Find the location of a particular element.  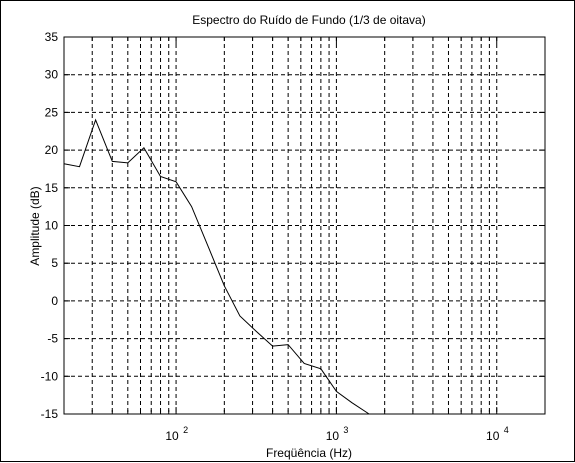

y-tick-label: 25 is located at coordinates (52, 112).